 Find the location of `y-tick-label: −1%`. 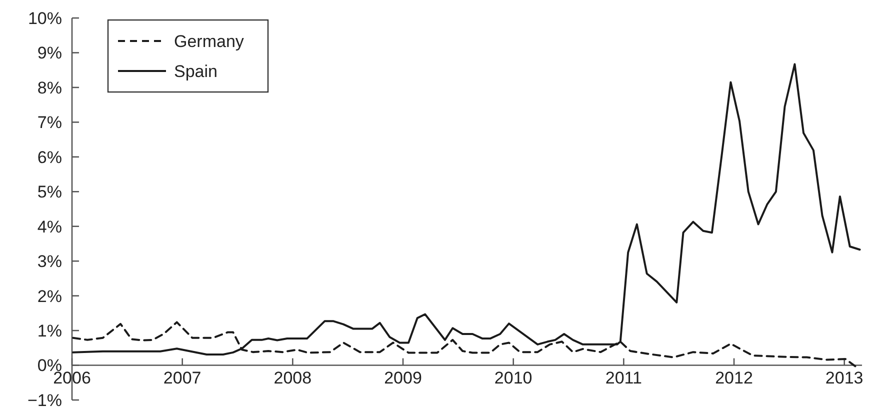

y-tick-label: −1% is located at coordinates (45, 400).